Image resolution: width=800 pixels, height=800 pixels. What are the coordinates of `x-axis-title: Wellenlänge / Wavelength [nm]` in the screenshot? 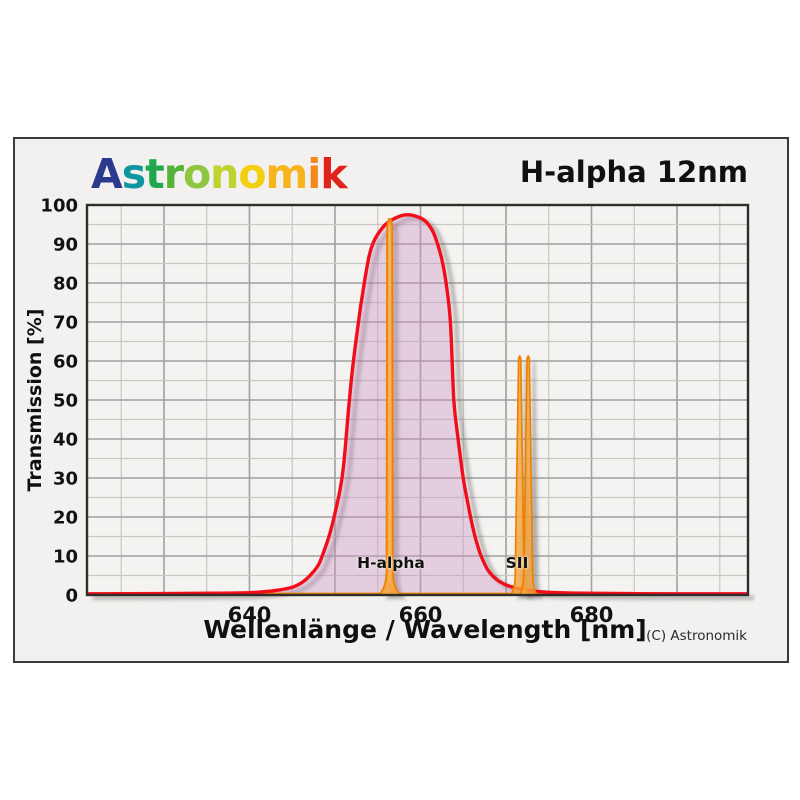 It's located at (425, 629).